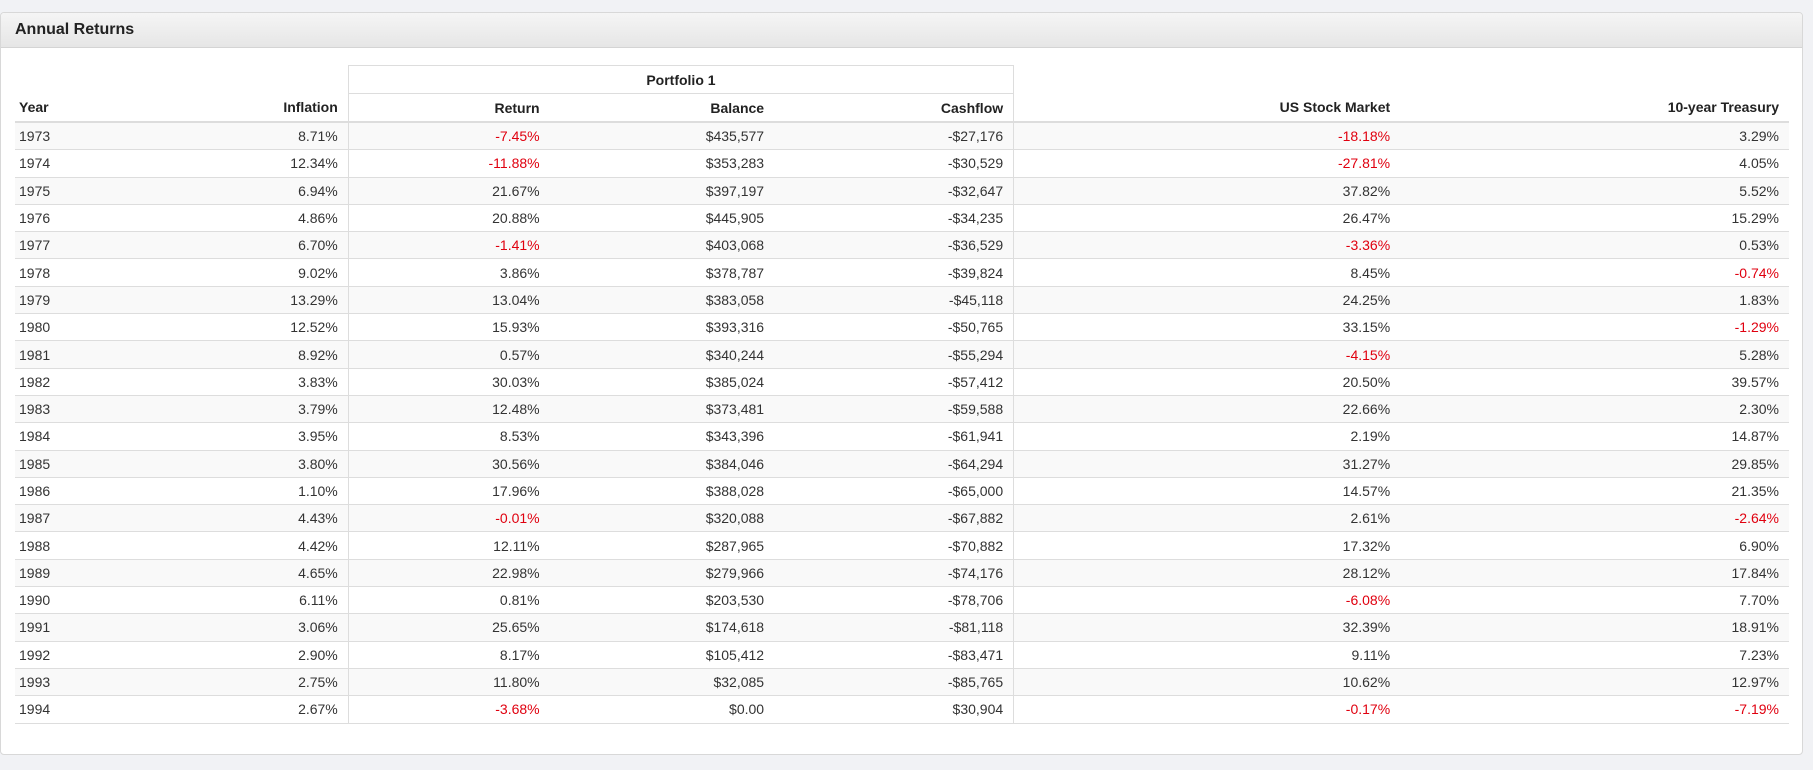  I want to click on col-header-balance: Balance, so click(662, 108).